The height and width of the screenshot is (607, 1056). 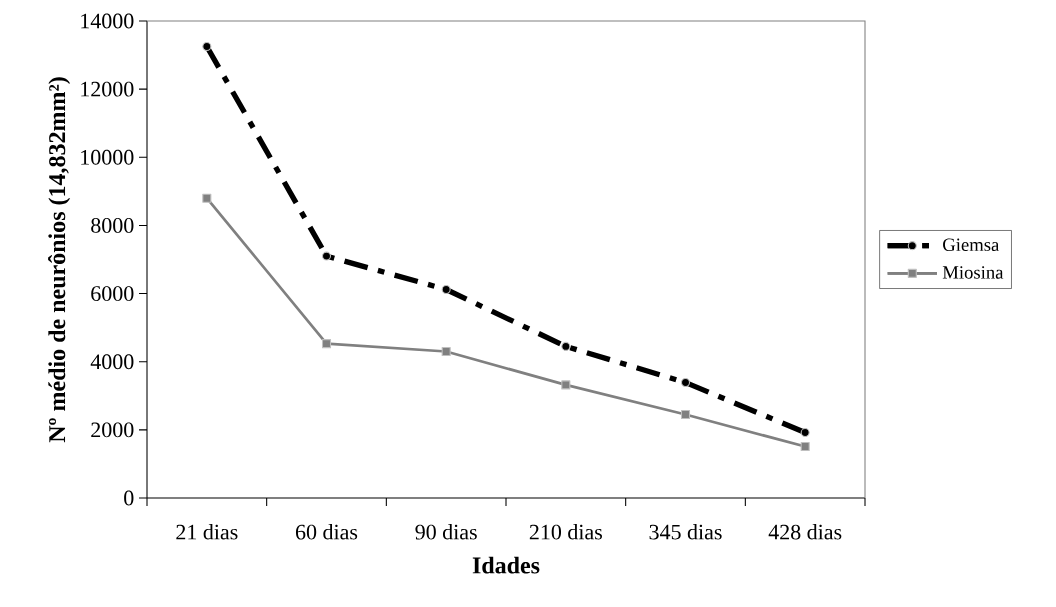 What do you see at coordinates (107, 157) in the screenshot?
I see `y-tick-label: 10000` at bounding box center [107, 157].